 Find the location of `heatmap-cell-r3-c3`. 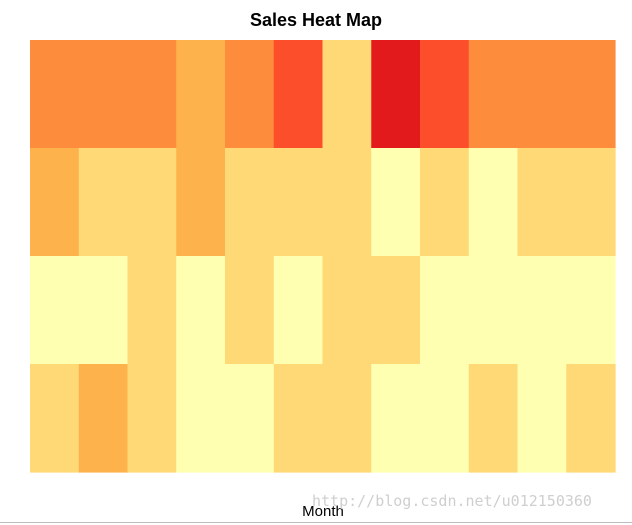

heatmap-cell-r3-c3 is located at coordinates (152, 310).